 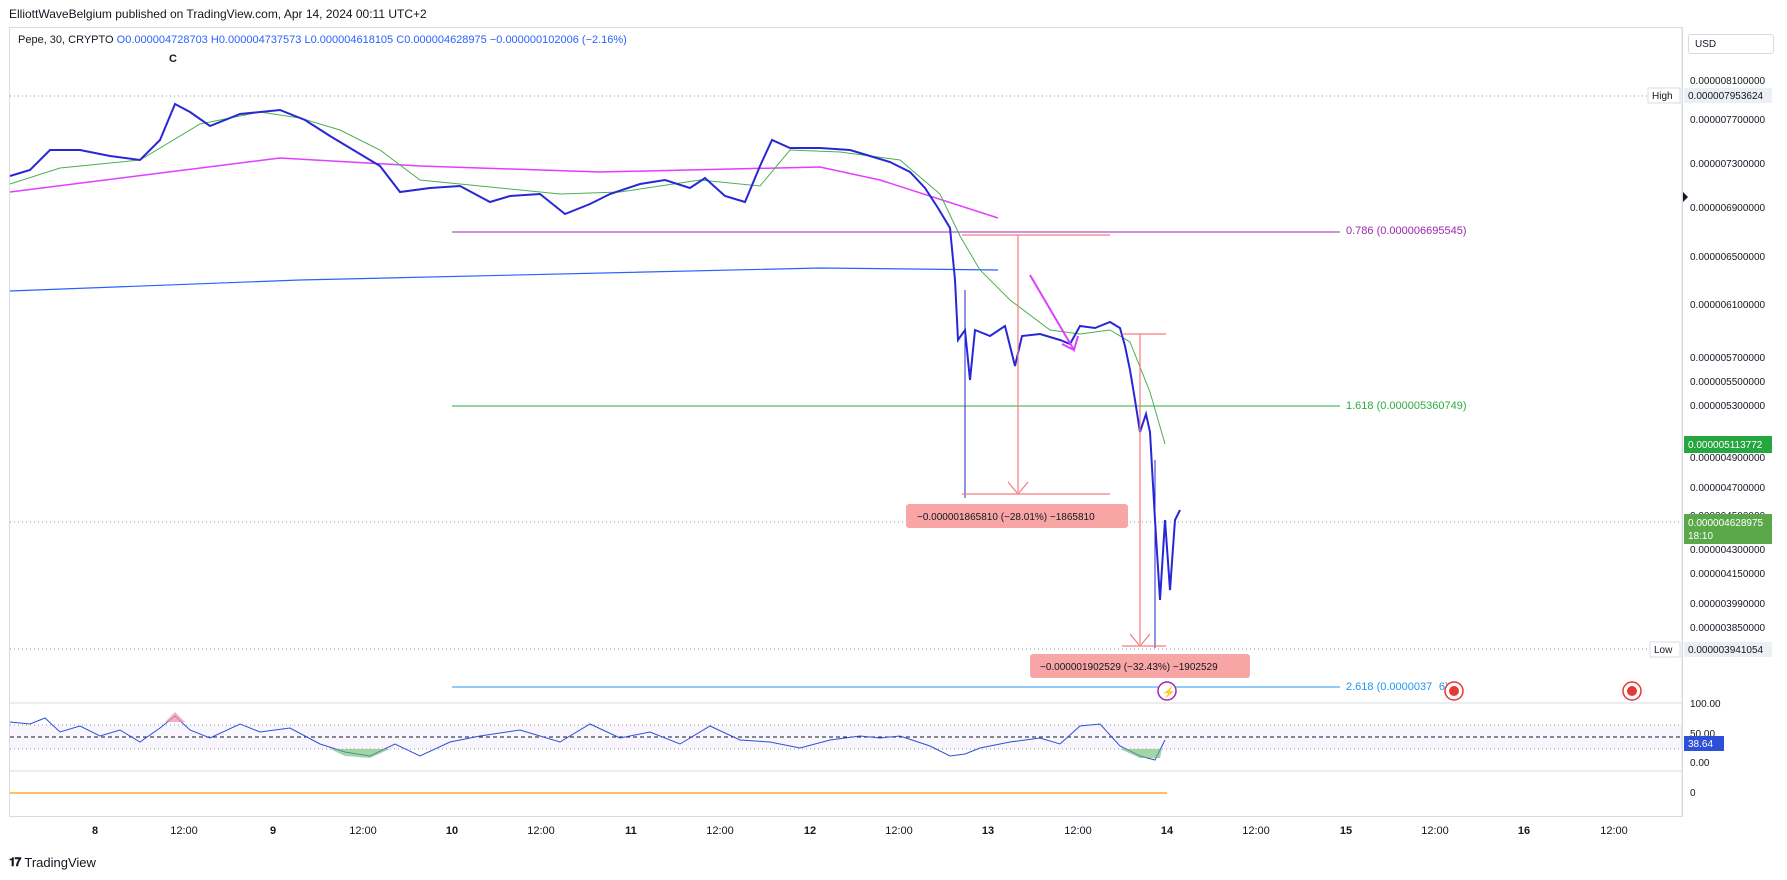 What do you see at coordinates (504, 188) in the screenshot?
I see `ma-magenta-line` at bounding box center [504, 188].